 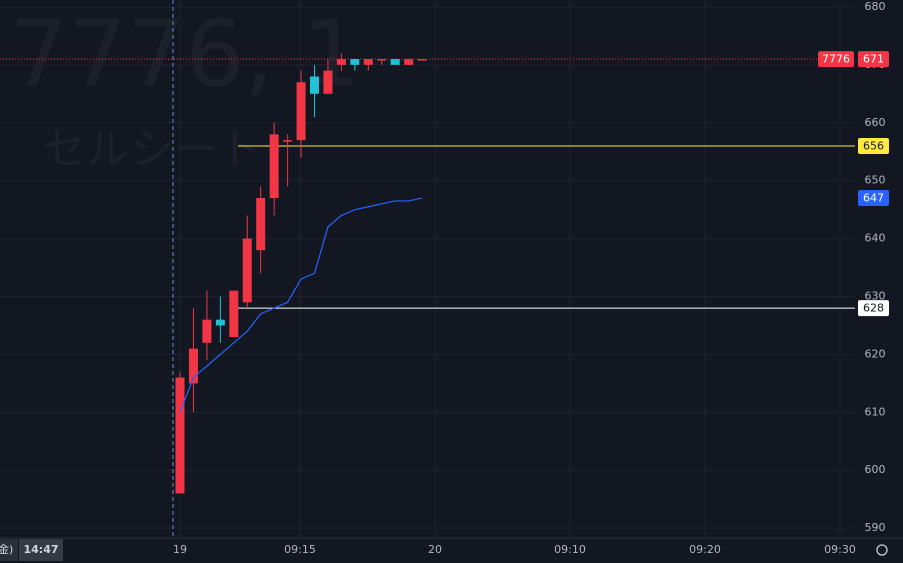 I want to click on watermark-sub: セルシート, so click(x=152, y=149).